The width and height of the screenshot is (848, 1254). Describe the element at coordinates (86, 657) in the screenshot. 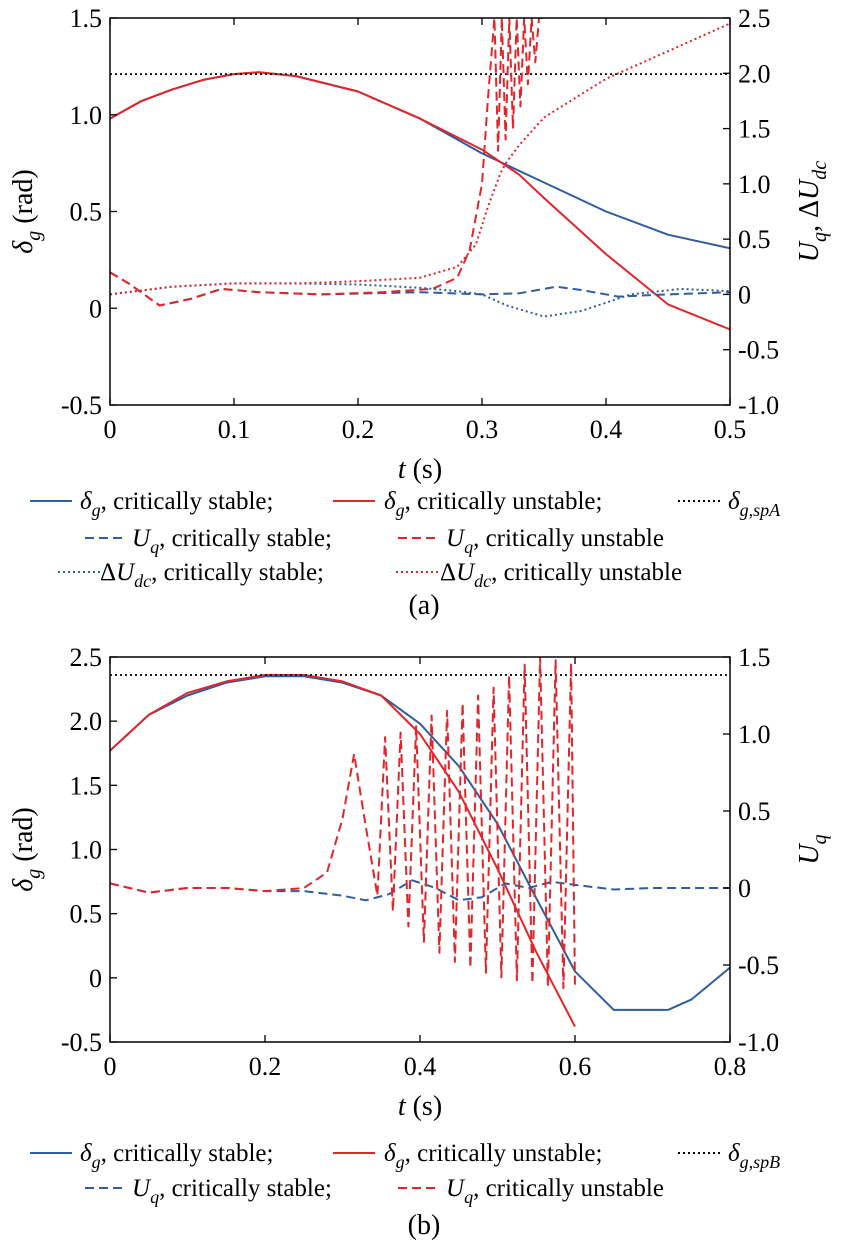

I see `y-left-tick-label: 2.5` at that location.